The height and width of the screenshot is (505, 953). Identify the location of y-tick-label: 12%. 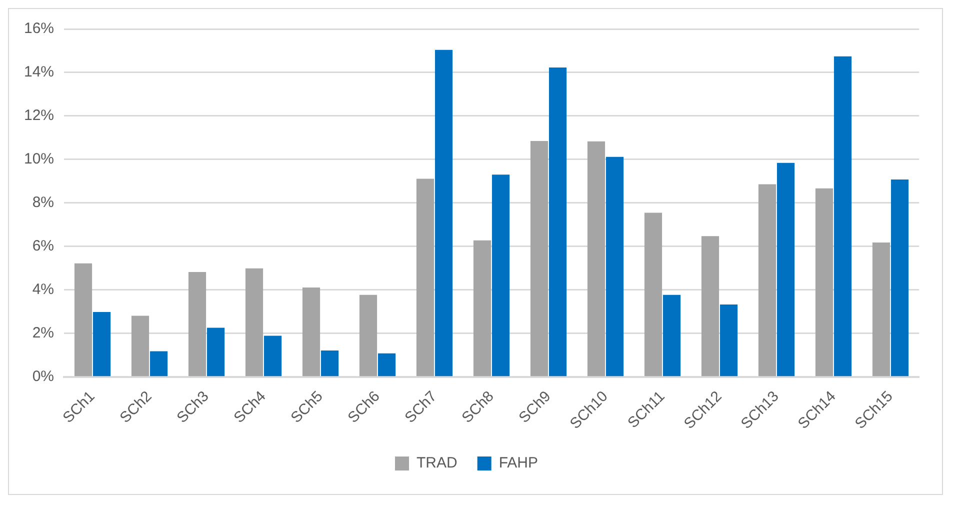
(39, 115).